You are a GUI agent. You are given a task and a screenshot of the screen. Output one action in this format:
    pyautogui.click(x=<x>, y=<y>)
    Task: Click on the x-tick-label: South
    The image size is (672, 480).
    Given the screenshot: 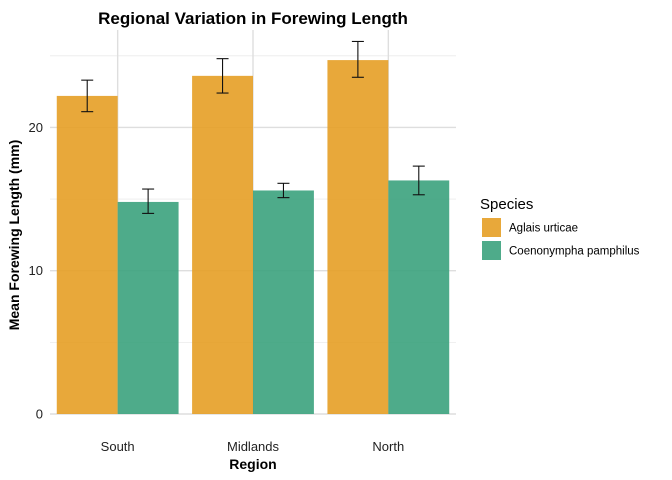 What is the action you would take?
    pyautogui.click(x=118, y=446)
    